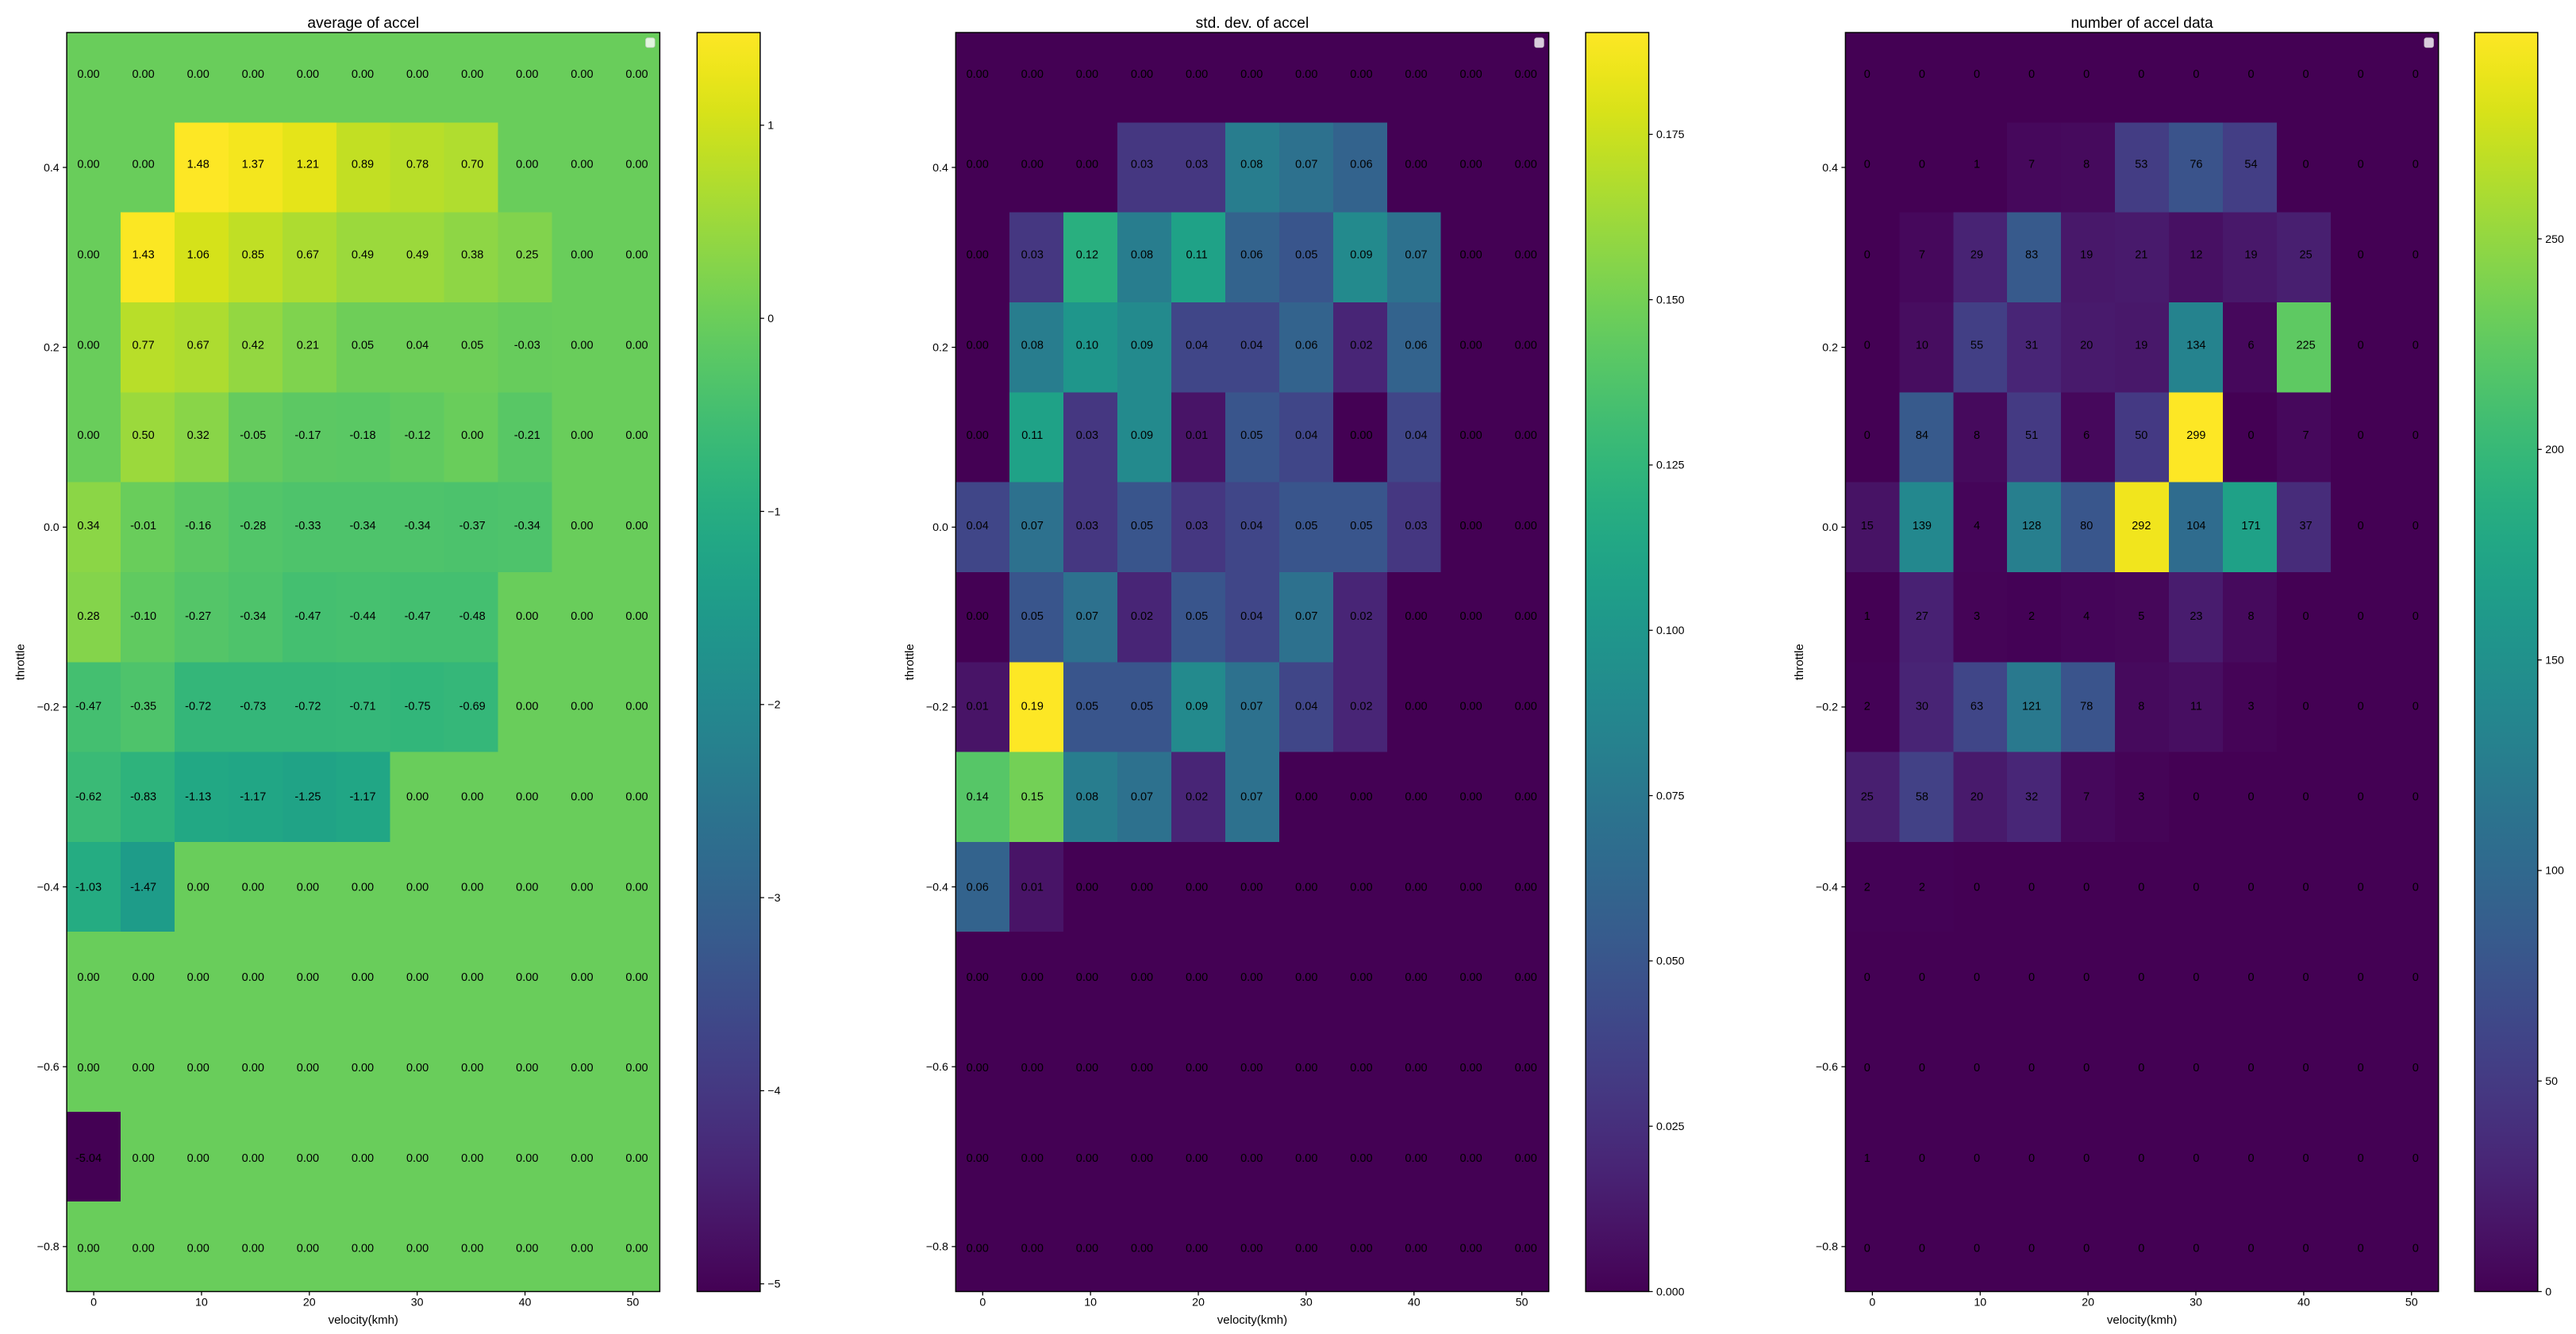 The height and width of the screenshot is (1334, 2576). I want to click on svg-text: 5, so click(2141, 616).